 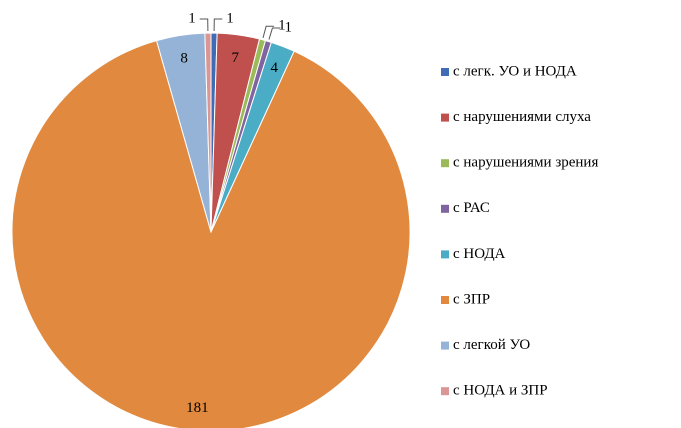 I want to click on legend-label: с нарушениями зрения, so click(x=525, y=163).